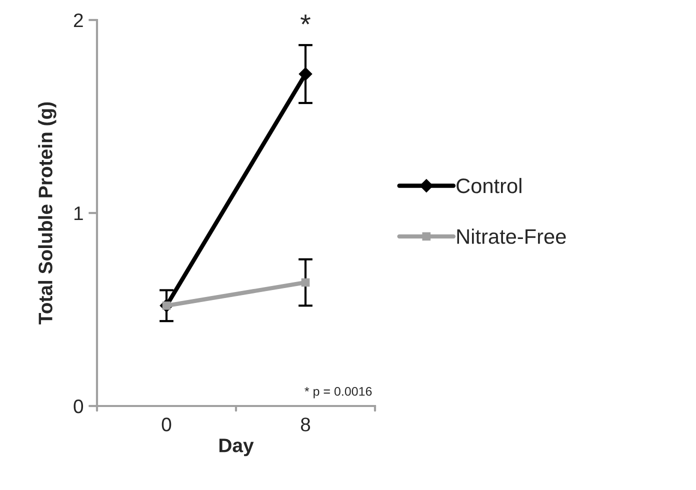 This screenshot has width=696, height=490. Describe the element at coordinates (305, 425) in the screenshot. I see `x-tick-label: 8` at that location.